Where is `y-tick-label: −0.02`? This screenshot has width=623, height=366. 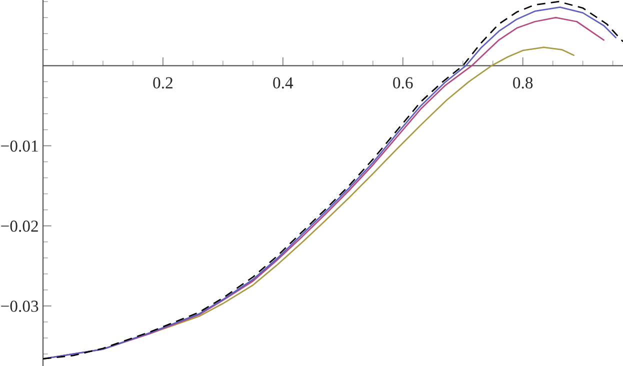
y-tick-label: −0.02 is located at coordinates (19, 226).